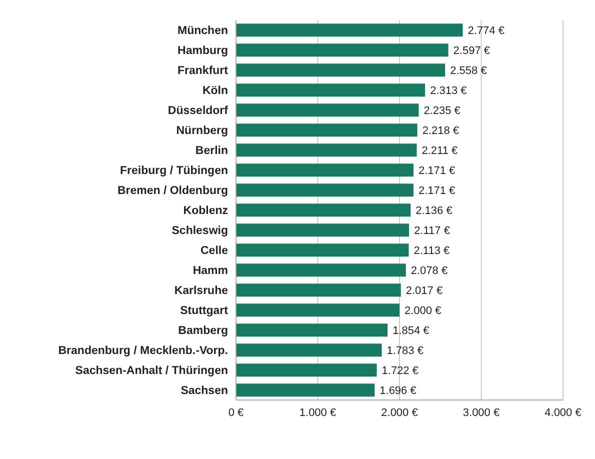 This screenshot has width=595, height=459. What do you see at coordinates (210, 271) in the screenshot?
I see `y-tick-label: Hamm` at bounding box center [210, 271].